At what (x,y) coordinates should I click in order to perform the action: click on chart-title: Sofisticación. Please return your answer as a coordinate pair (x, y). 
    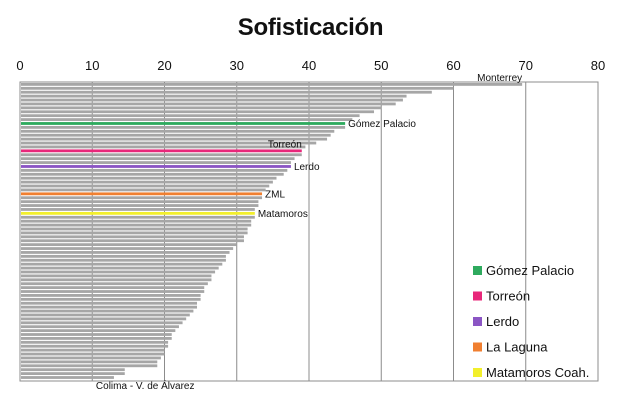
    Looking at the image, I should click on (310, 27).